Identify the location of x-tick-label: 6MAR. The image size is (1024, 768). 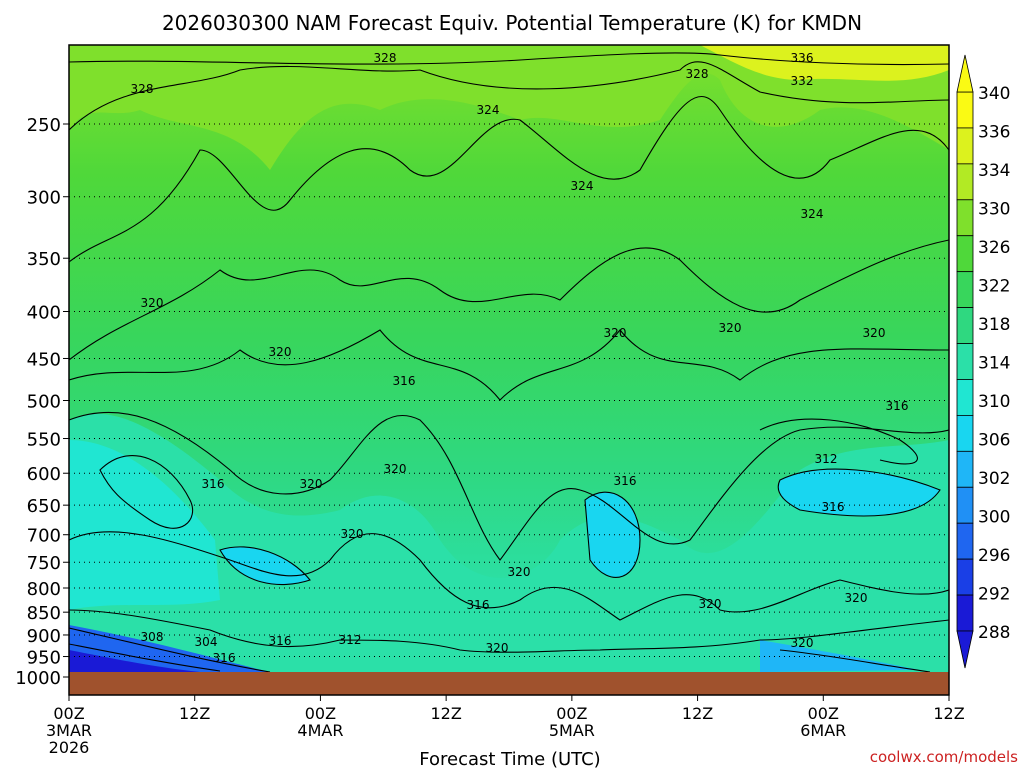
(823, 730).